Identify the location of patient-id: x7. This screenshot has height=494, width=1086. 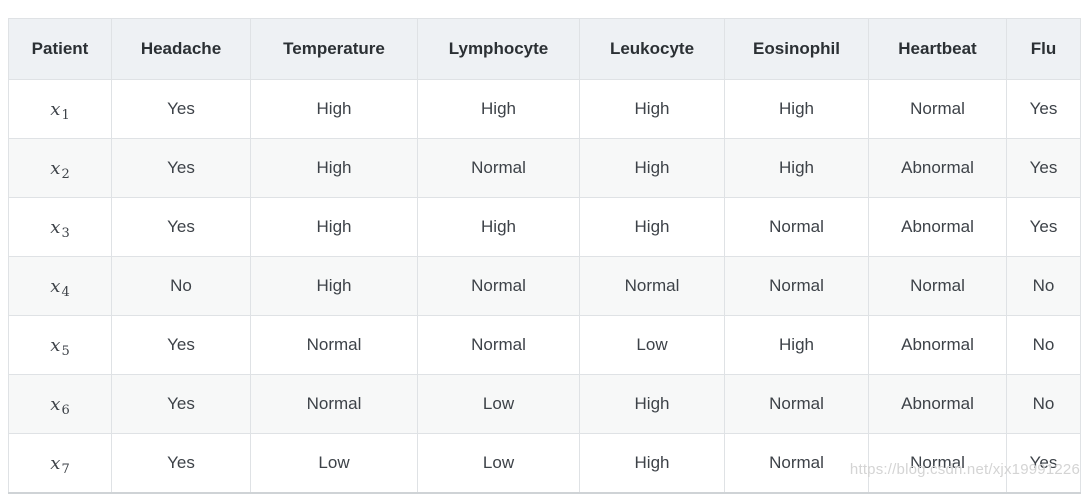
(60, 465).